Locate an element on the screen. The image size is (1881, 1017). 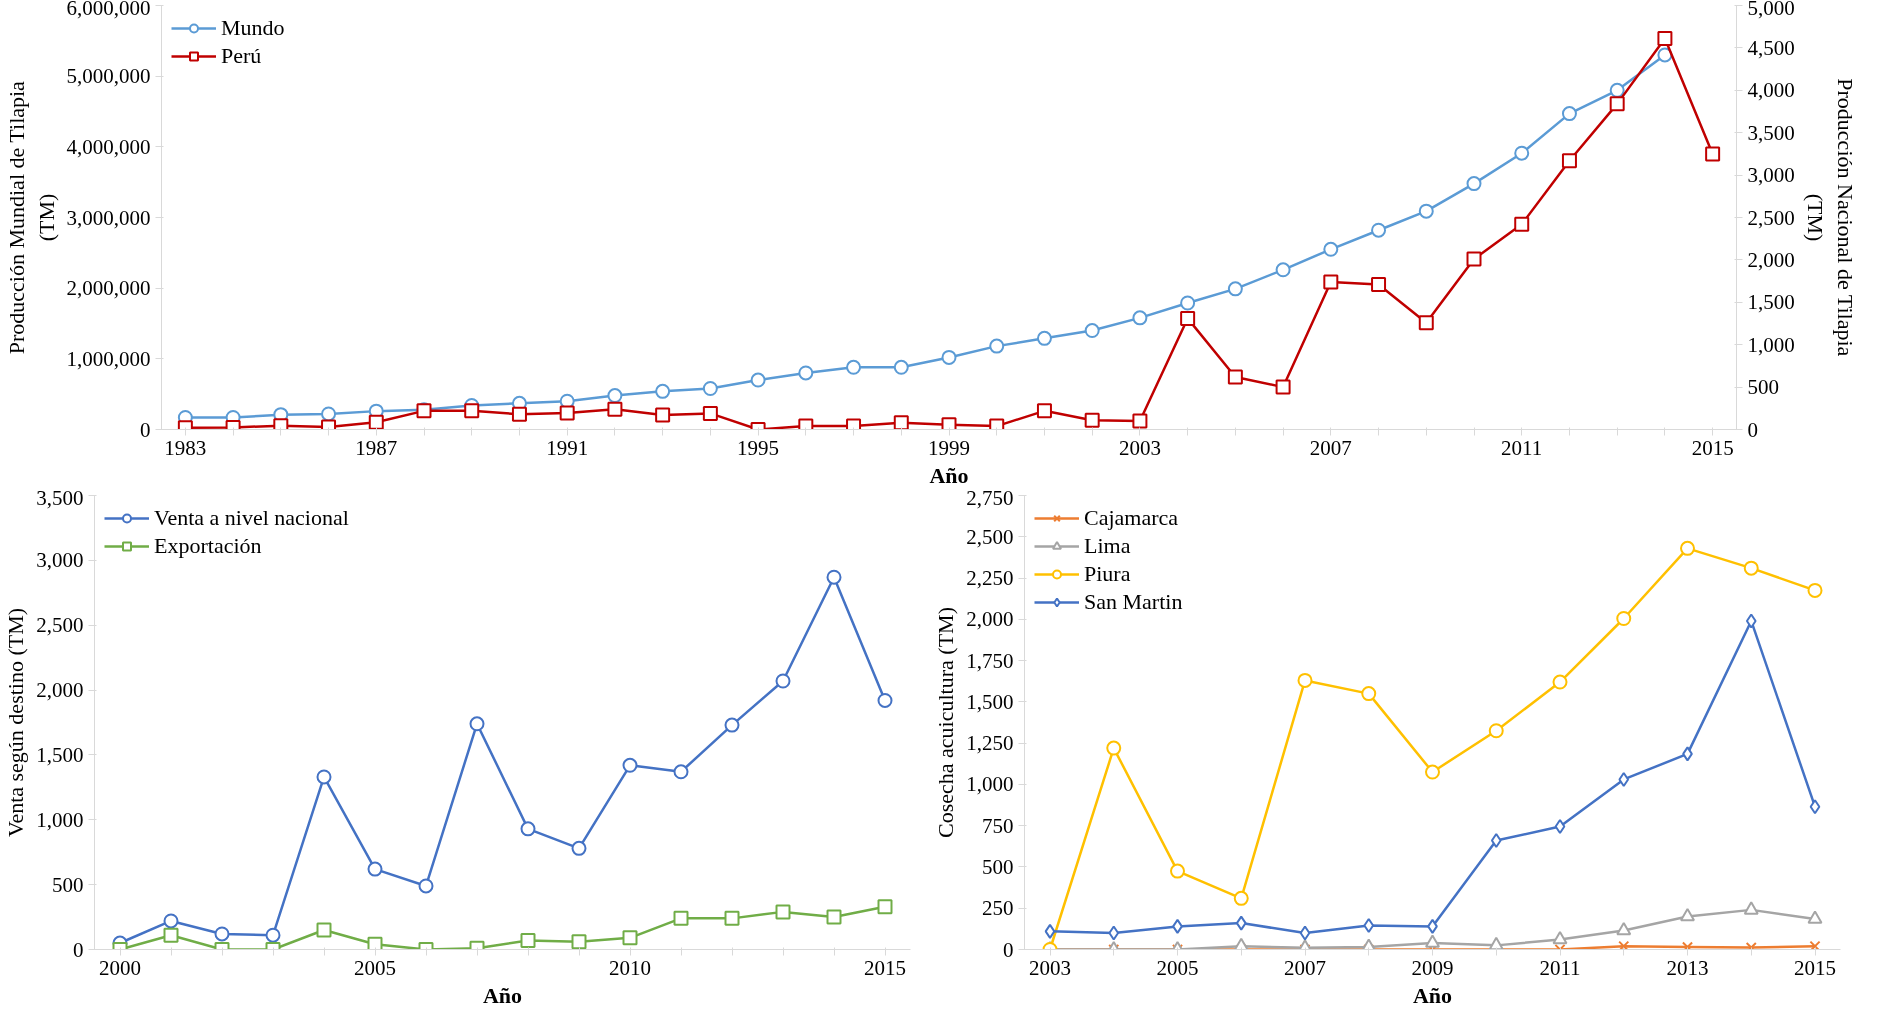
y2-tick-label: 3,000 is located at coordinates (1771, 175).